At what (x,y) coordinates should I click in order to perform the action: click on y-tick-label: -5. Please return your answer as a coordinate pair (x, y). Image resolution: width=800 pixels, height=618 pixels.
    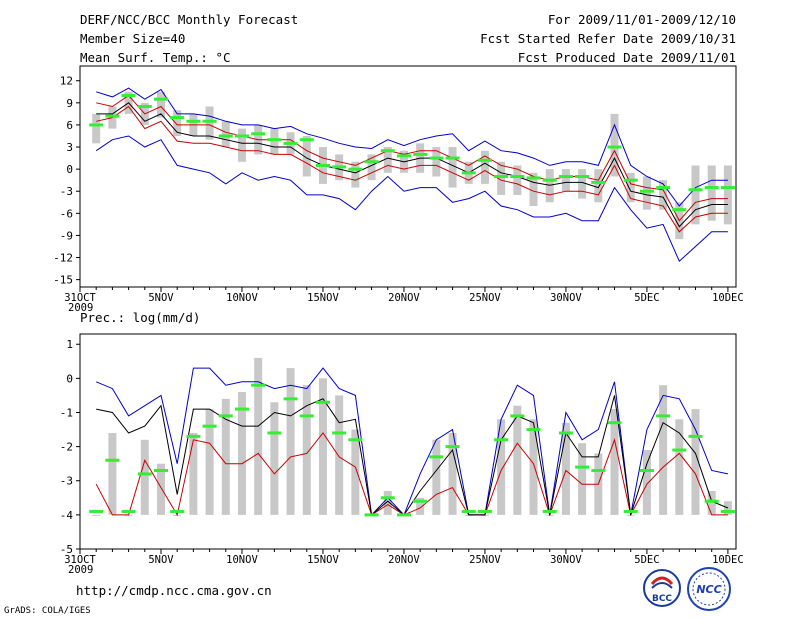
    Looking at the image, I should click on (66, 549).